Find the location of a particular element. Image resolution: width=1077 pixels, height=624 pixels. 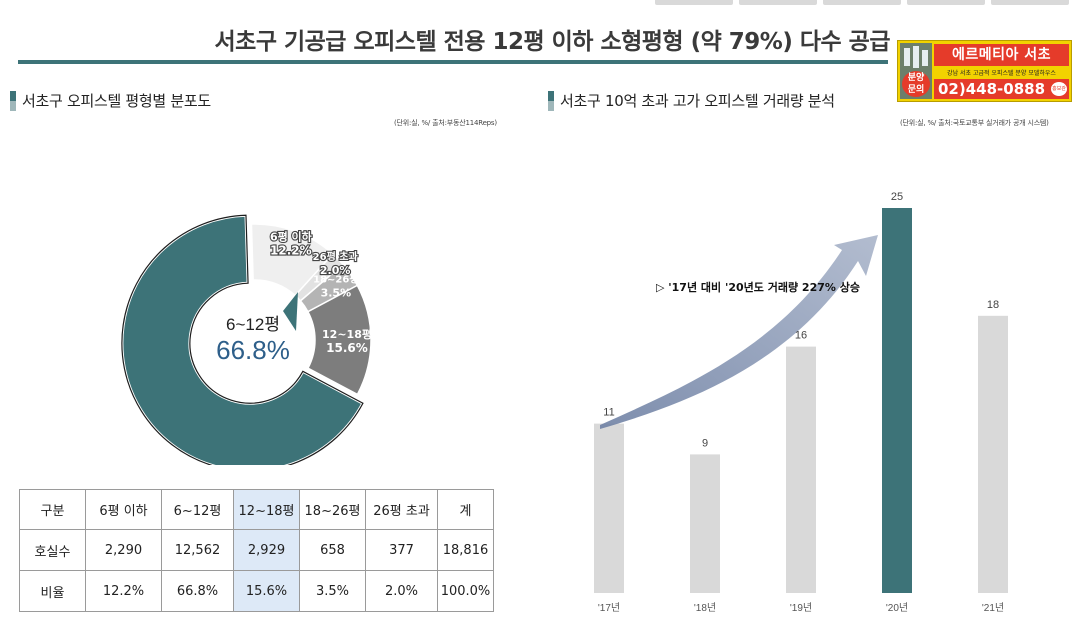

left-section-title: 서초구 오피스텔 평형별 분포도 is located at coordinates (110, 100).